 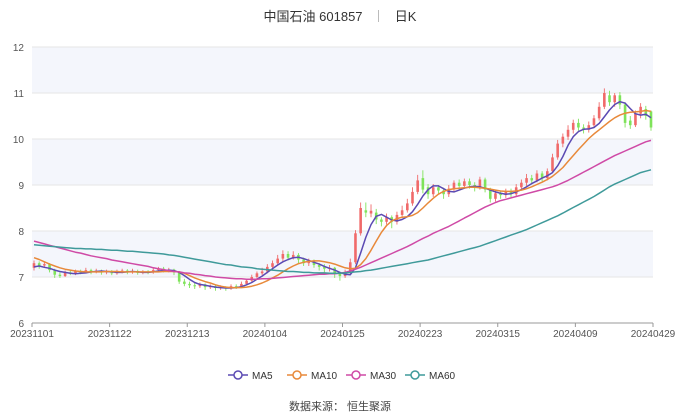 What do you see at coordinates (442, 376) in the screenshot?
I see `legend-label: MA60` at bounding box center [442, 376].